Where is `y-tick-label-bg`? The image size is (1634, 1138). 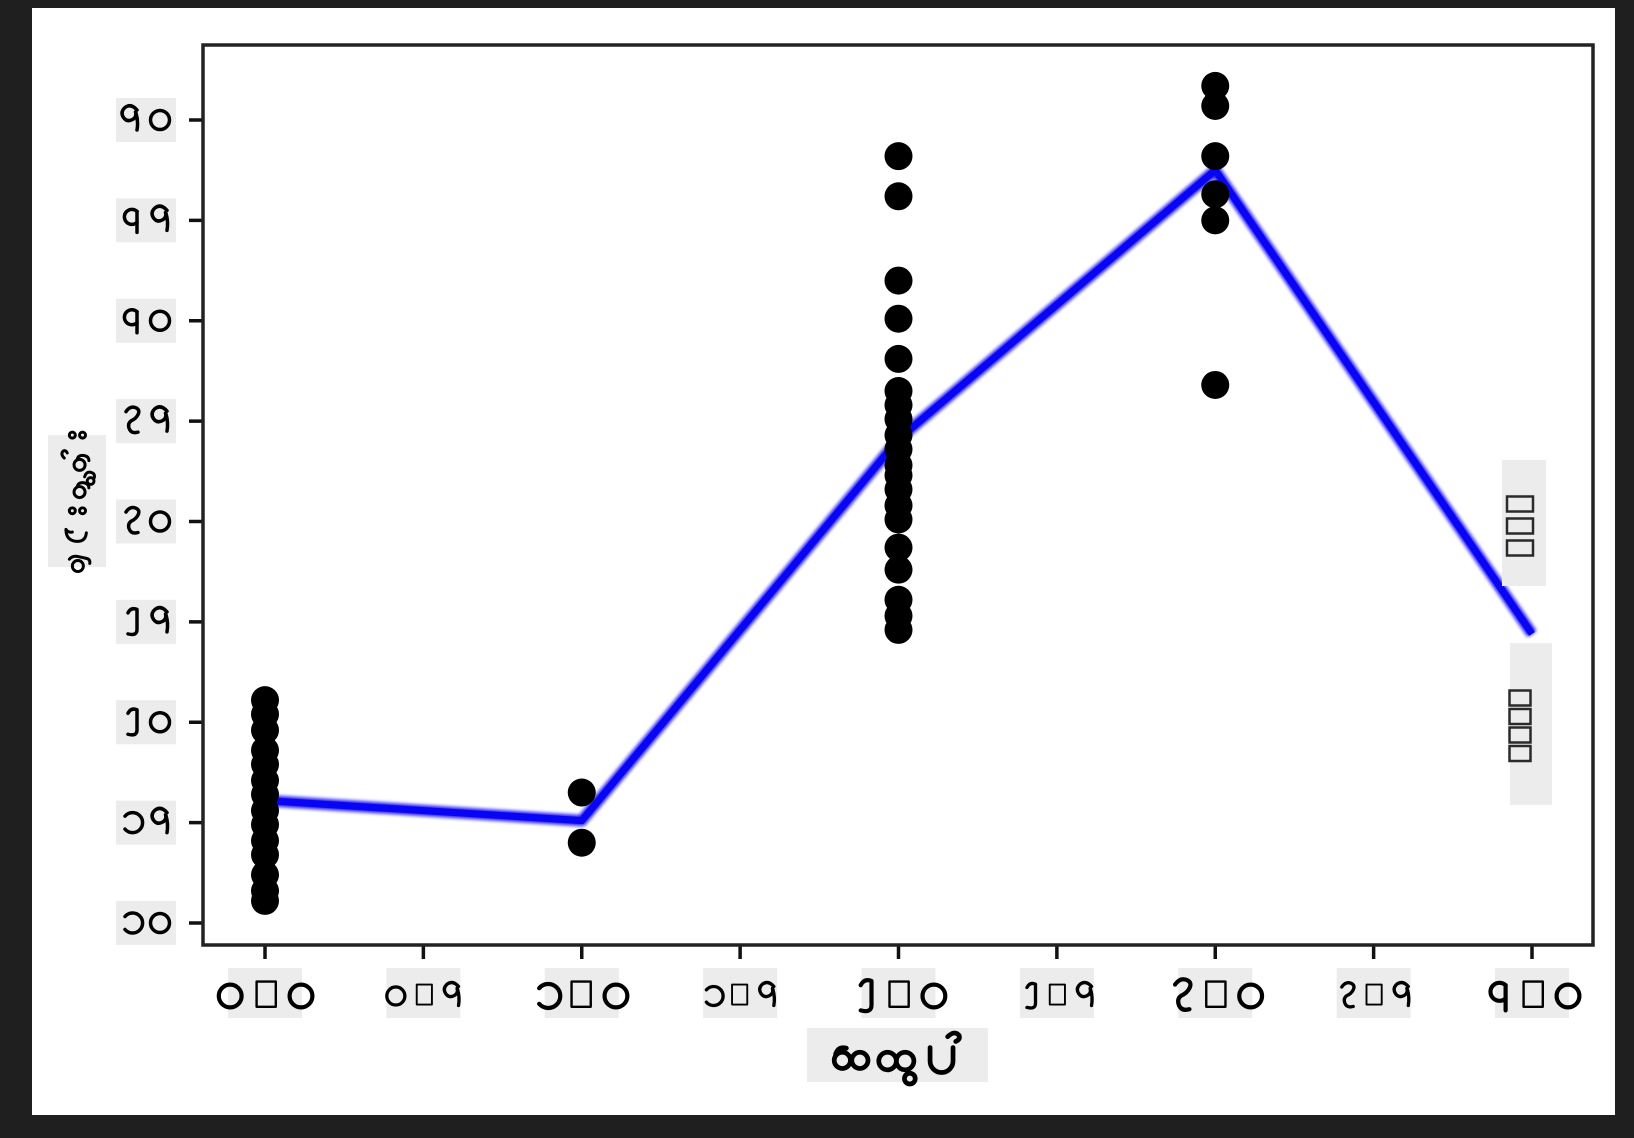
y-tick-label-bg is located at coordinates (146, 722).